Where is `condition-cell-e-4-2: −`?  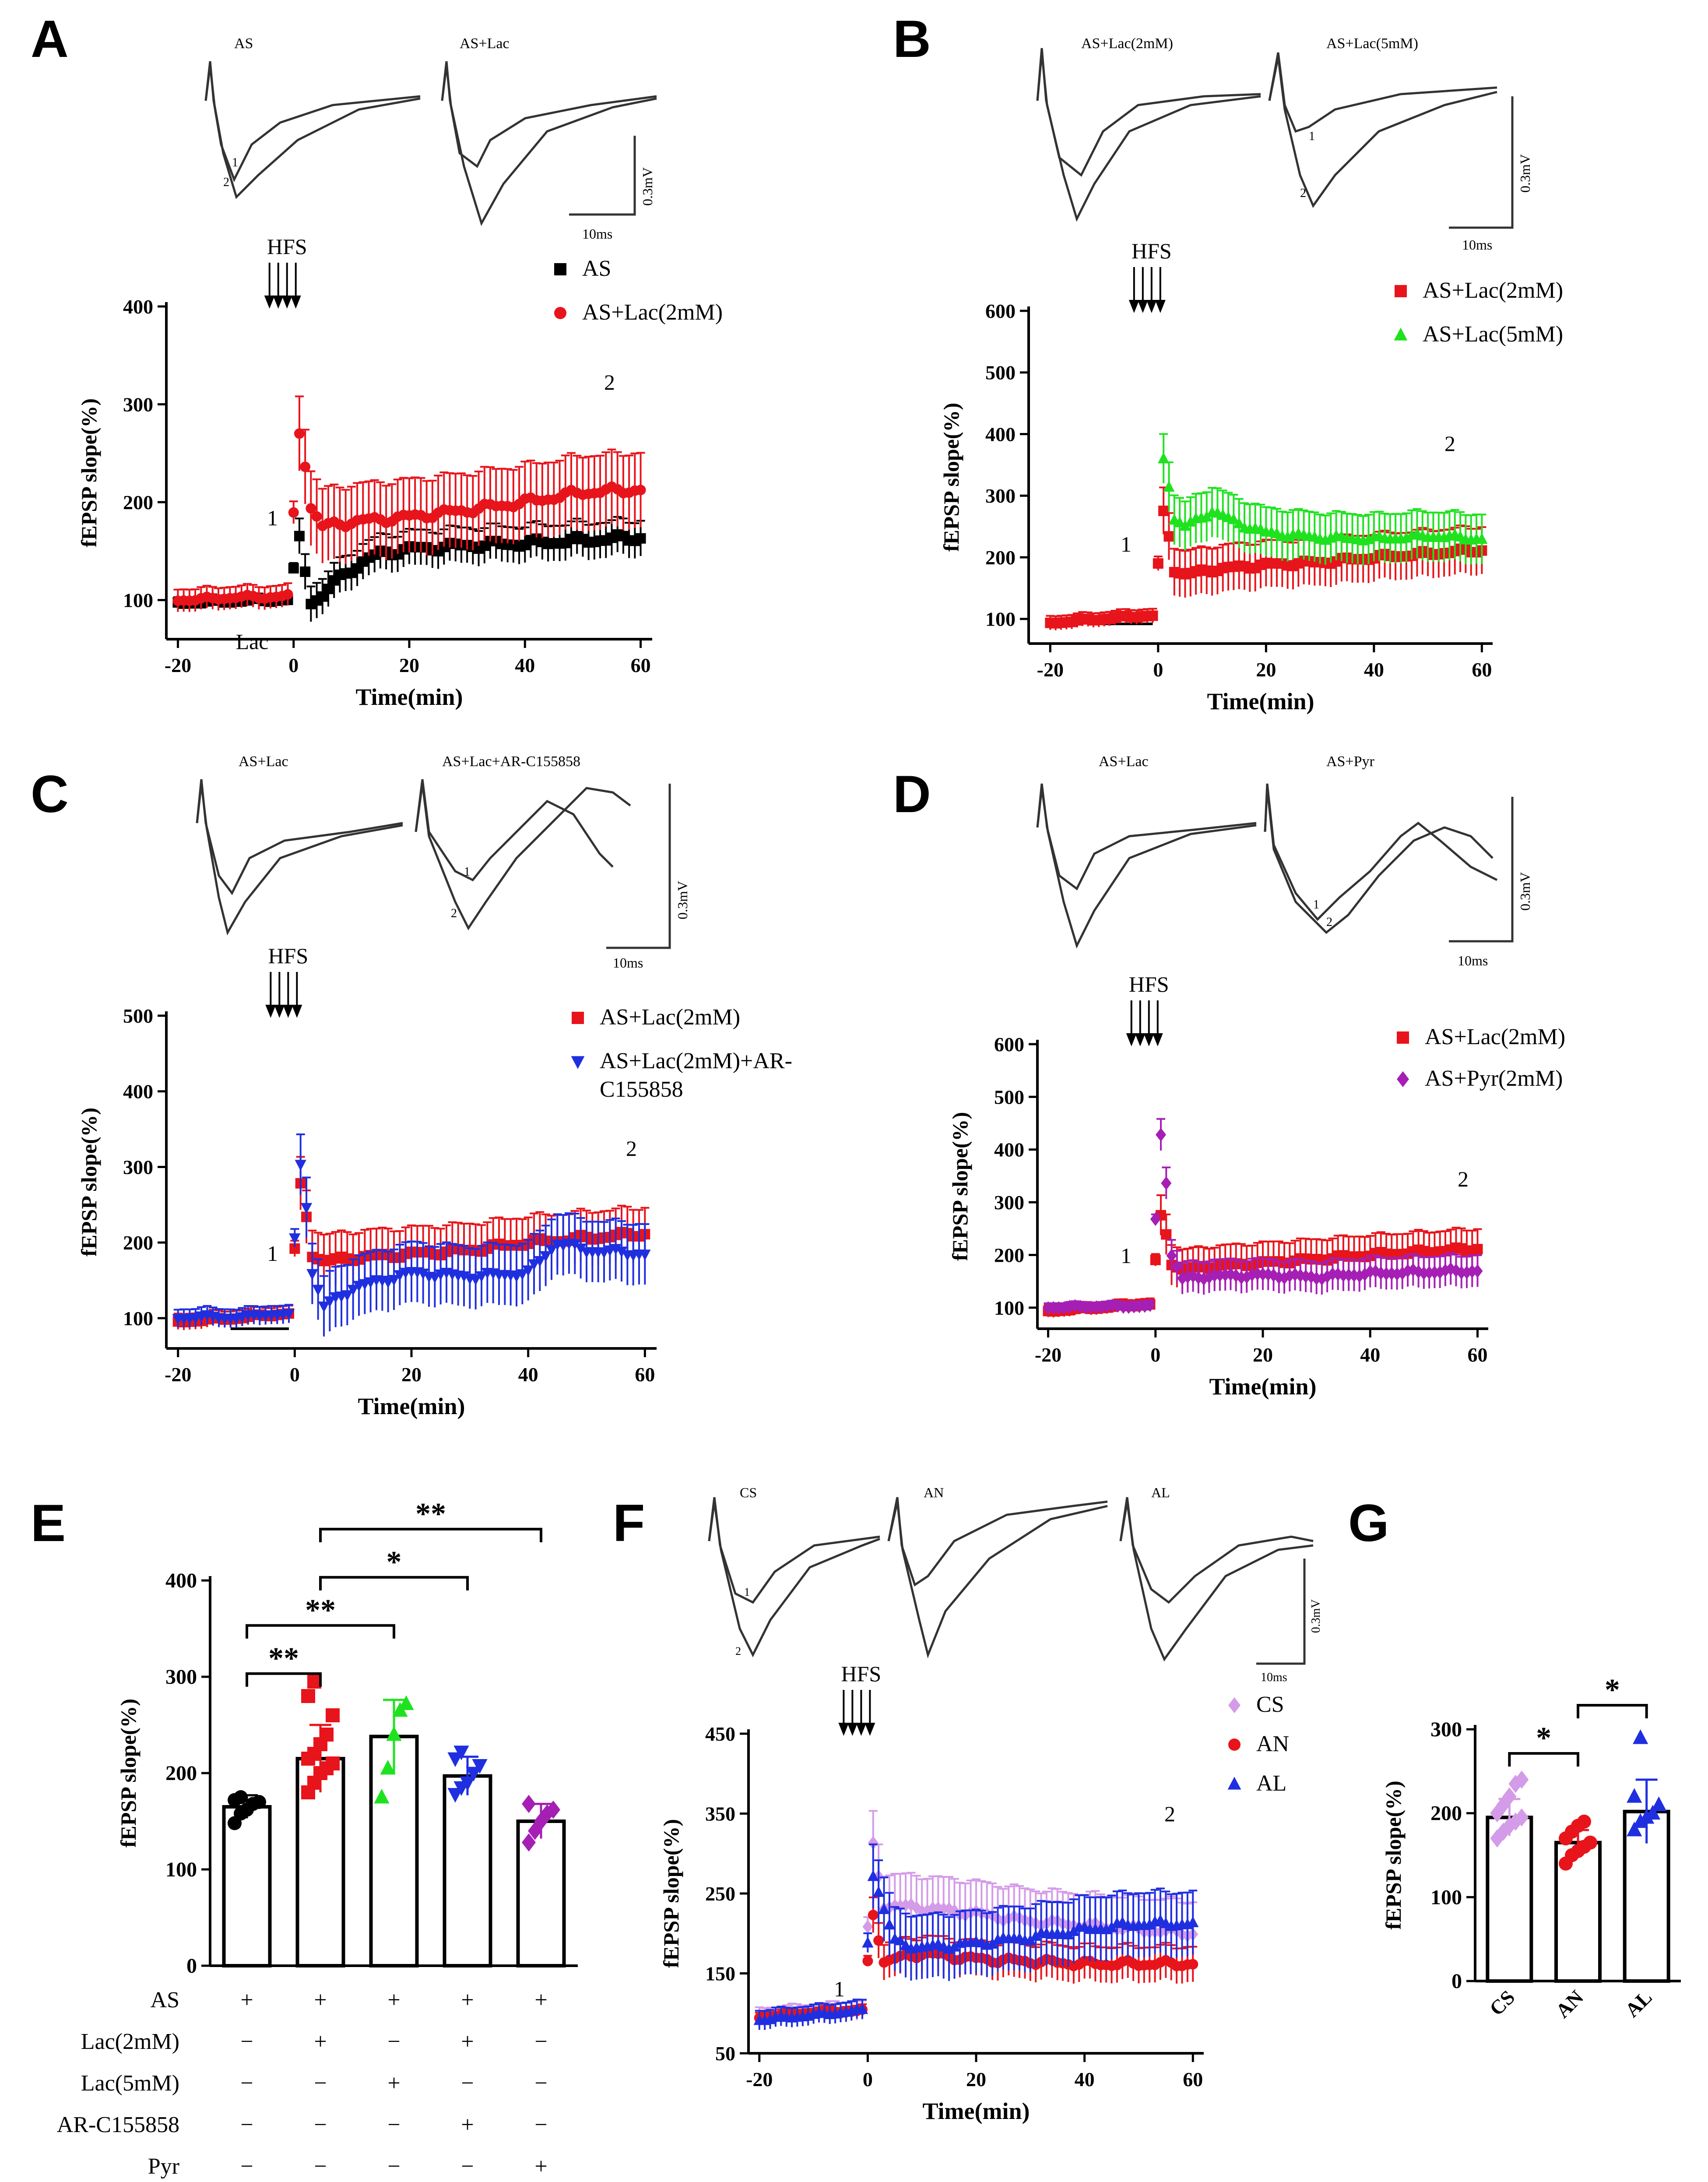 condition-cell-e-4-2: − is located at coordinates (394, 2167).